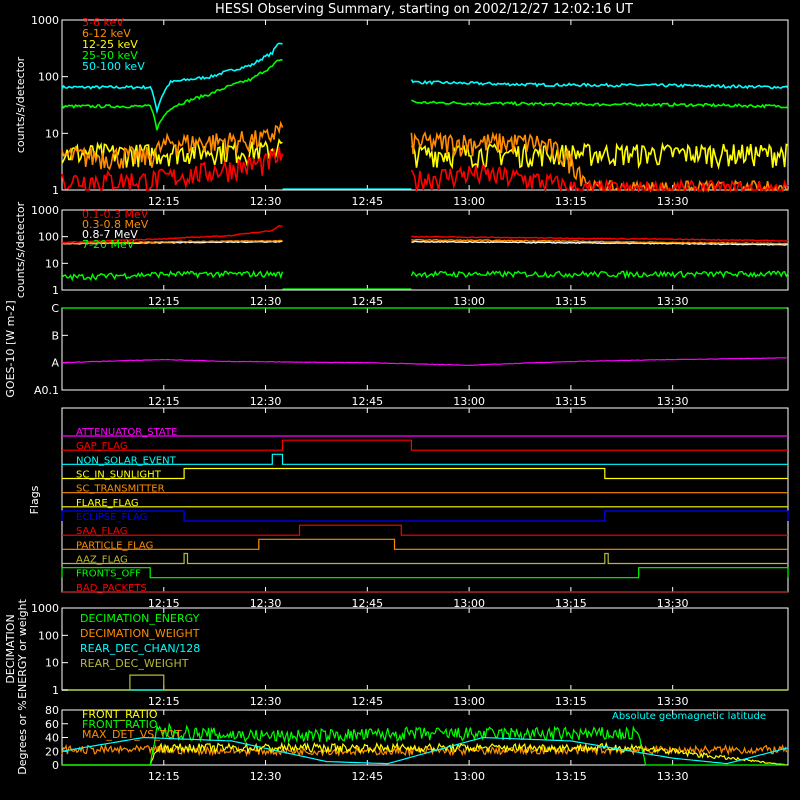 Image resolution: width=800 pixels, height=800 pixels. I want to click on y-tick-label: 20, so click(52, 751).